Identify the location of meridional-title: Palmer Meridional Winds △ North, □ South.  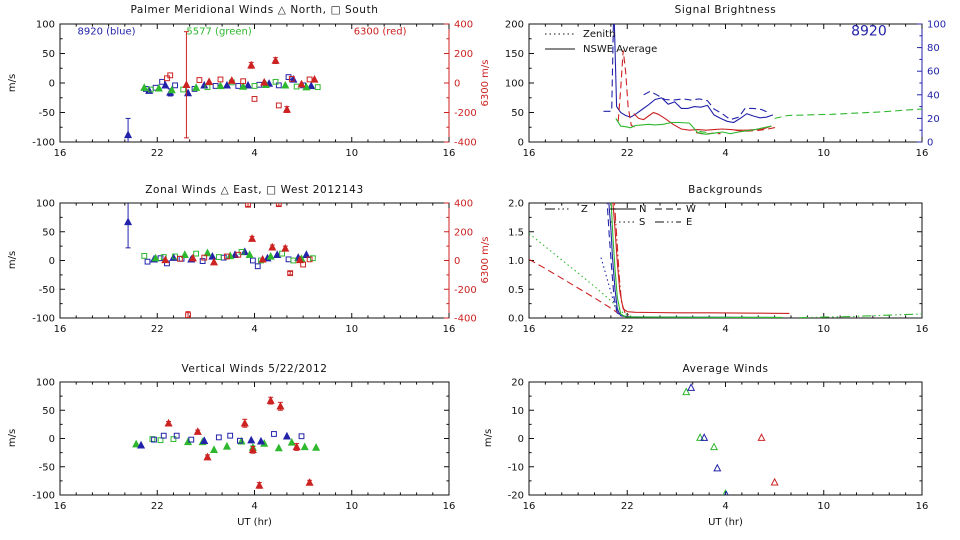
(254, 10).